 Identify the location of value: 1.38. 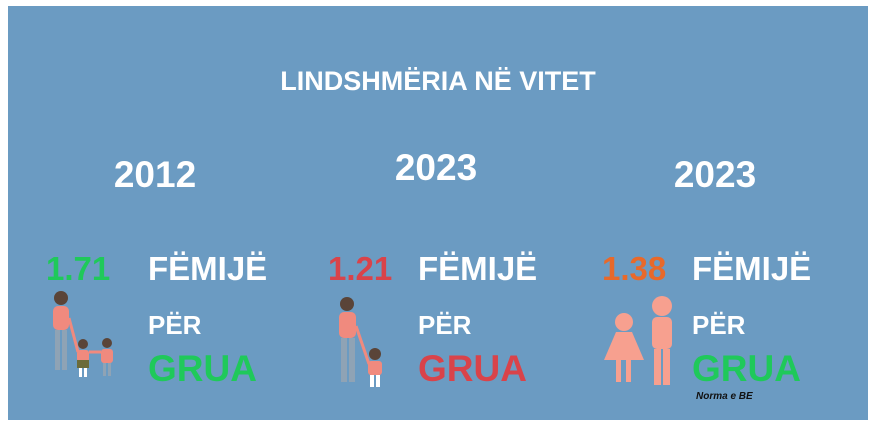
(634, 268).